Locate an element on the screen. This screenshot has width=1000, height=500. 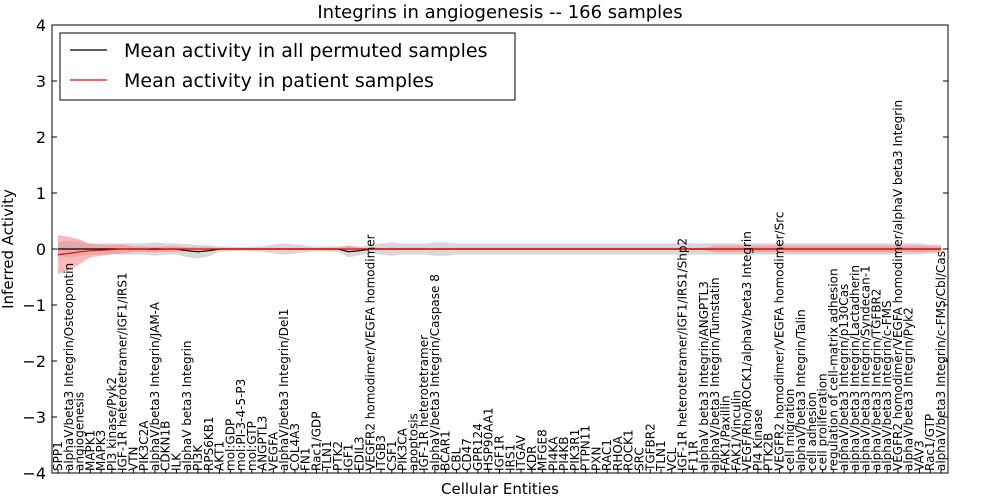
x-tick-label: PXN is located at coordinates (596, 459).